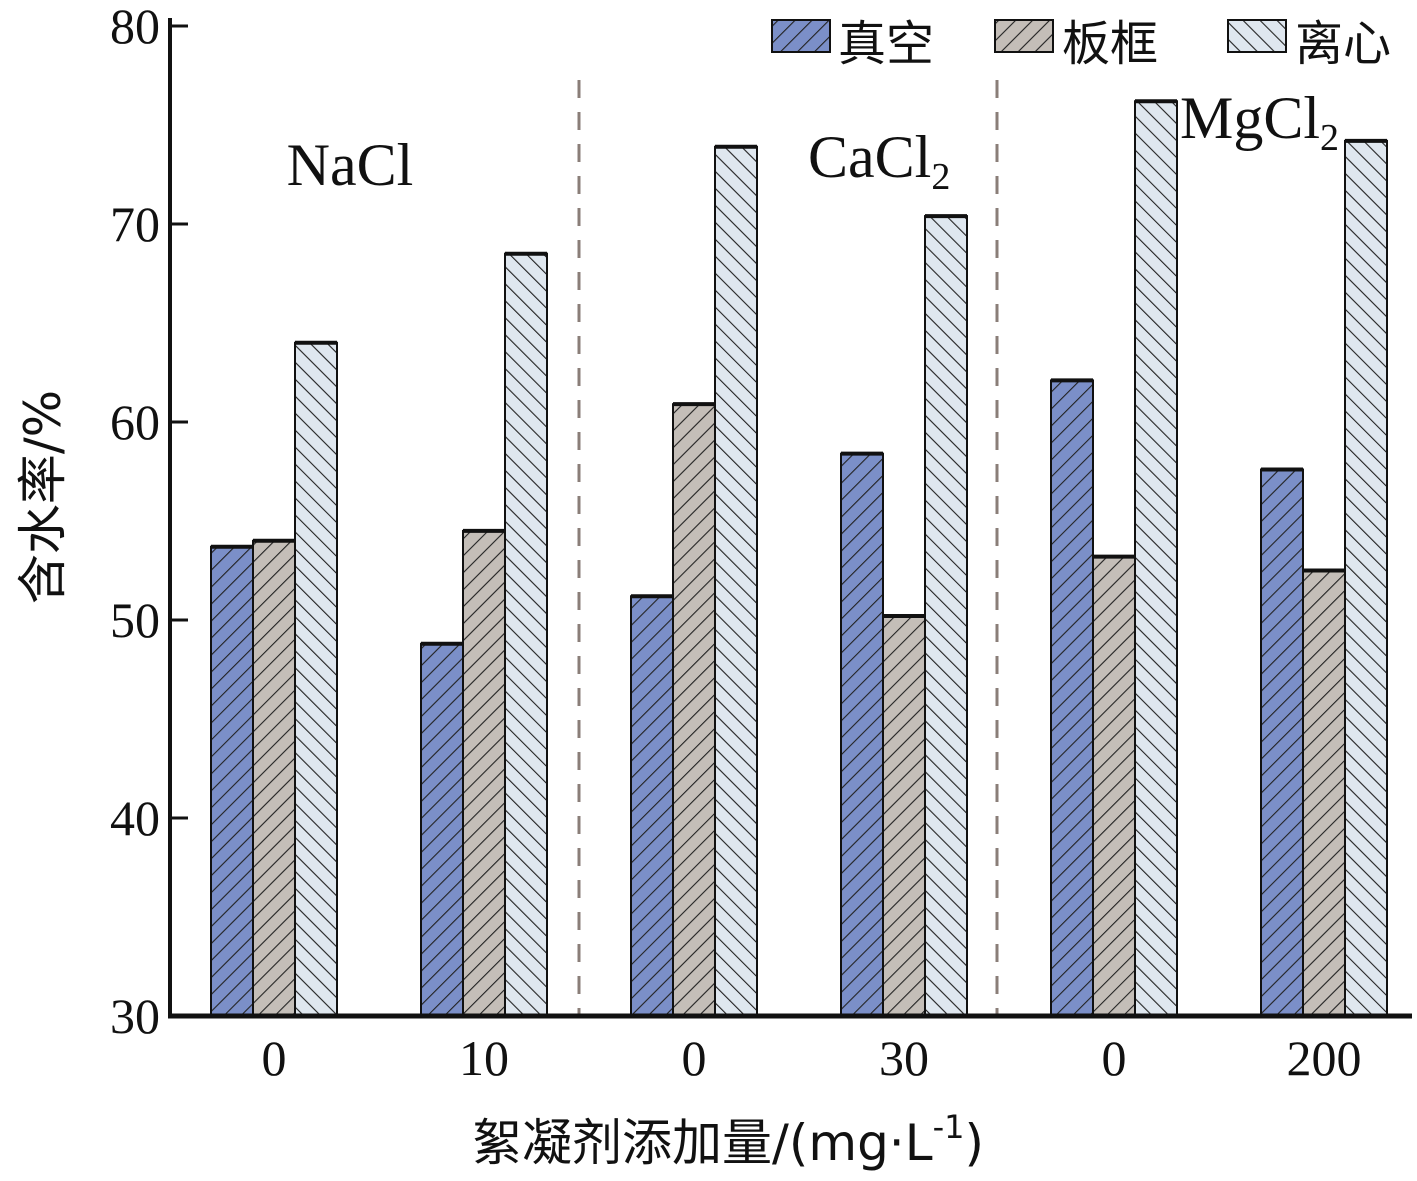  Describe the element at coordinates (1324, 1058) in the screenshot. I see `x-tick-label-5: 200` at that location.